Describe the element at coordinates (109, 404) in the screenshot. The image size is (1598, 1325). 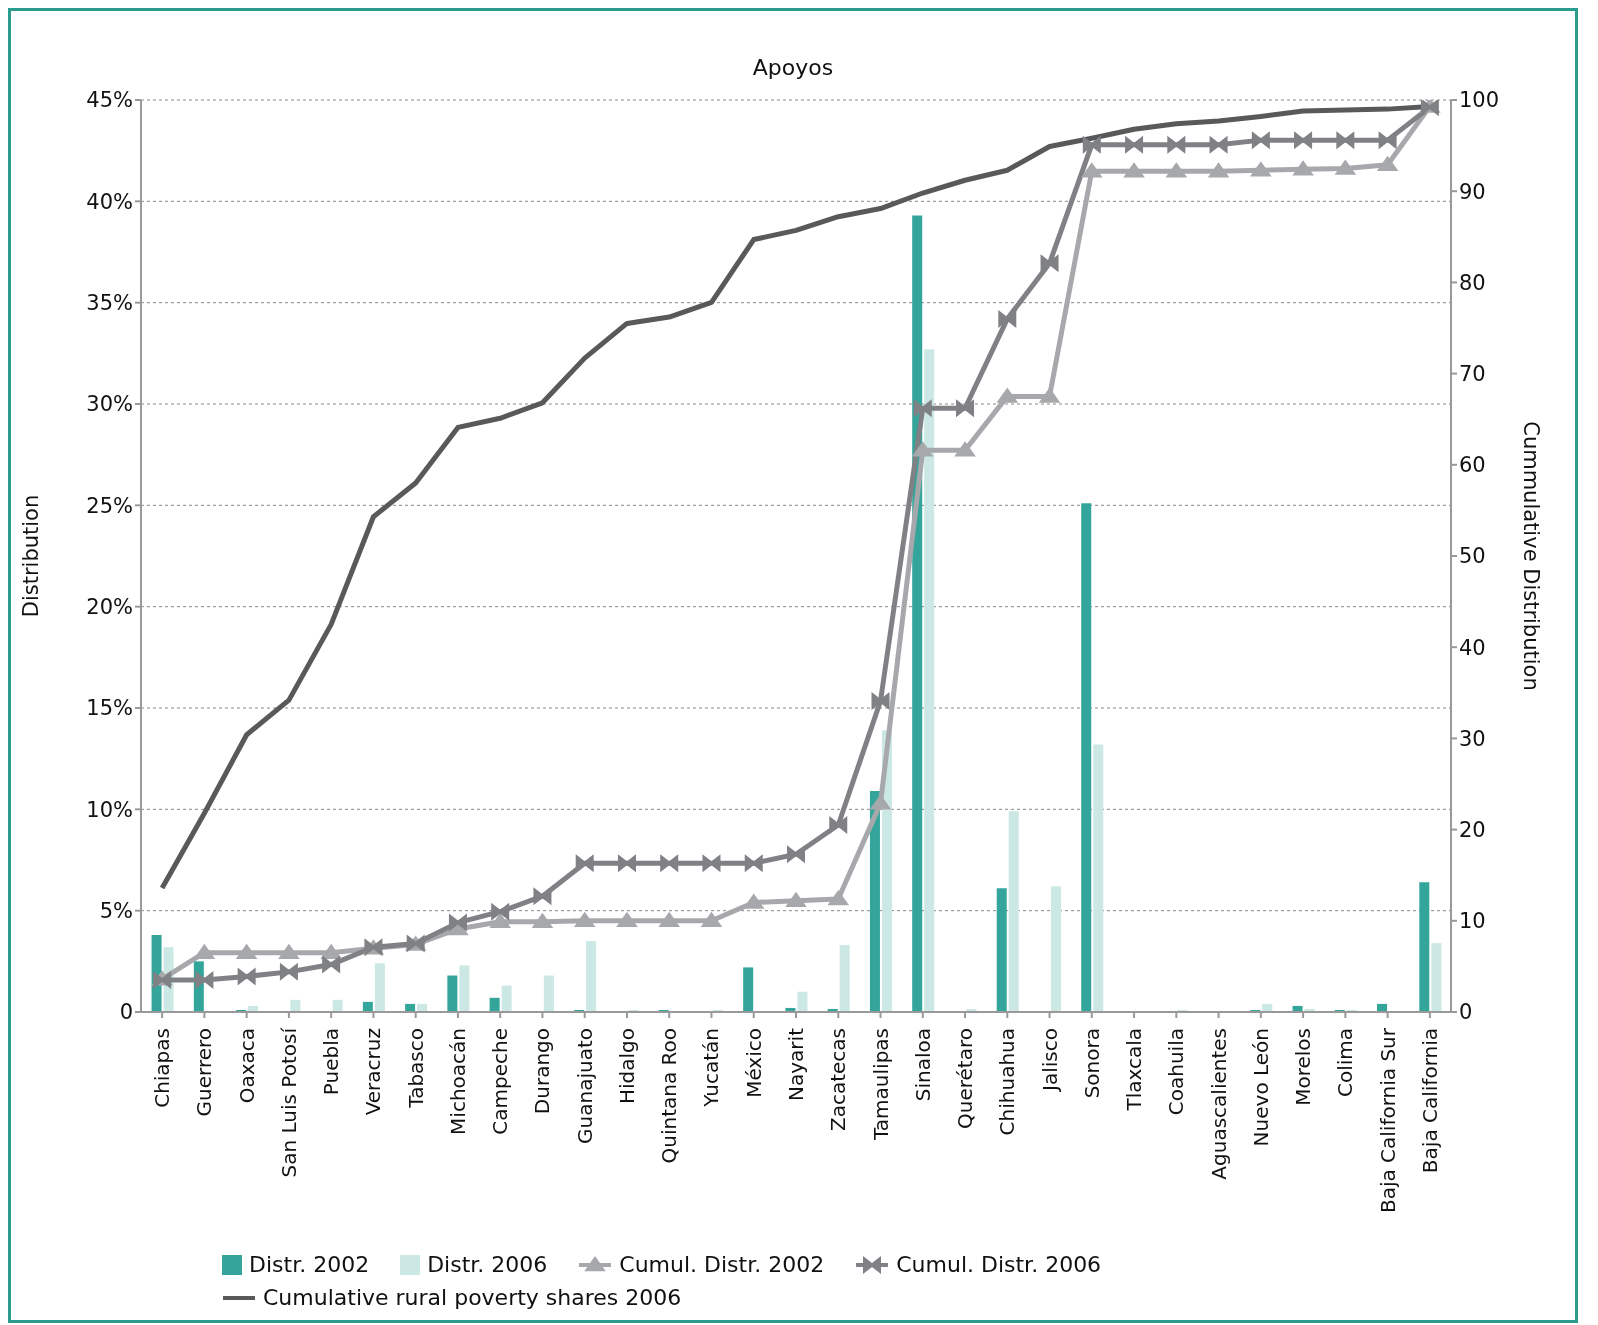
I see `y-tick-label: 30%` at that location.